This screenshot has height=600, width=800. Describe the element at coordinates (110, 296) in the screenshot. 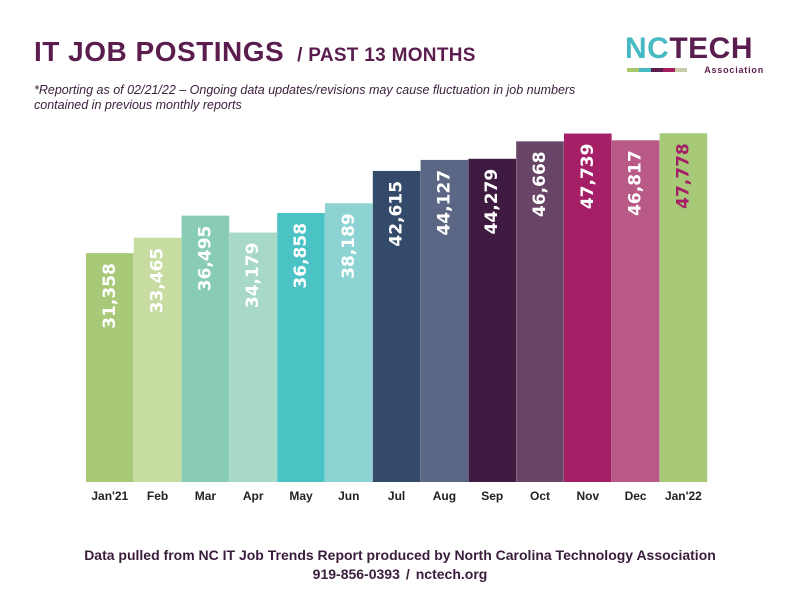

I see `bar-value-label-0: 31,358` at that location.